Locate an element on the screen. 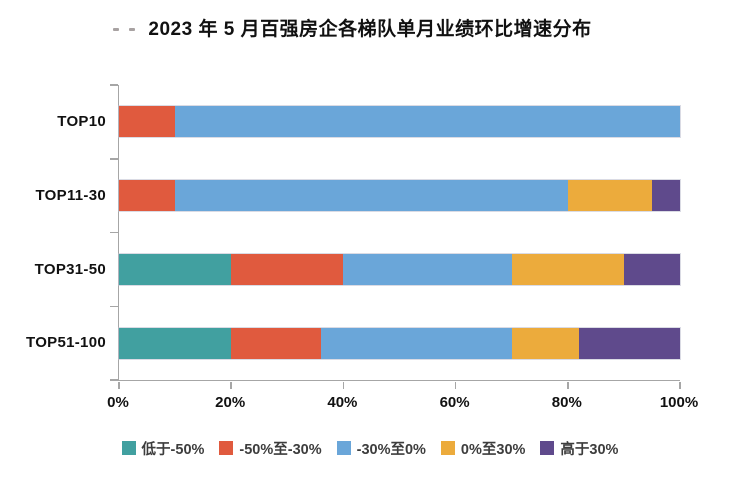 This screenshot has width=740, height=477. legend-label: -30%至0% is located at coordinates (391, 449).